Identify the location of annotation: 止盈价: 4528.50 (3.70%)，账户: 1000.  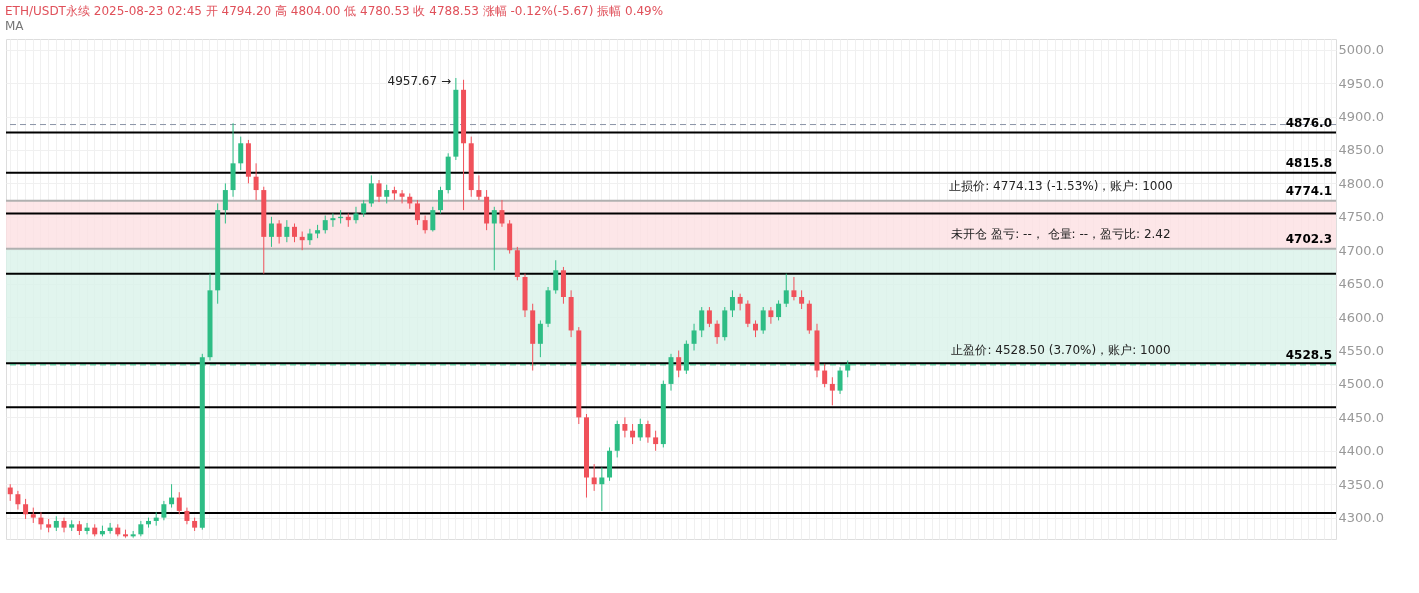
(1061, 349).